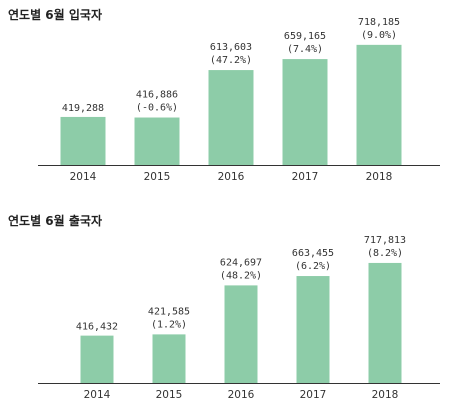  What do you see at coordinates (305, 36) in the screenshot?
I see `data-label-value: 659,165` at bounding box center [305, 36].